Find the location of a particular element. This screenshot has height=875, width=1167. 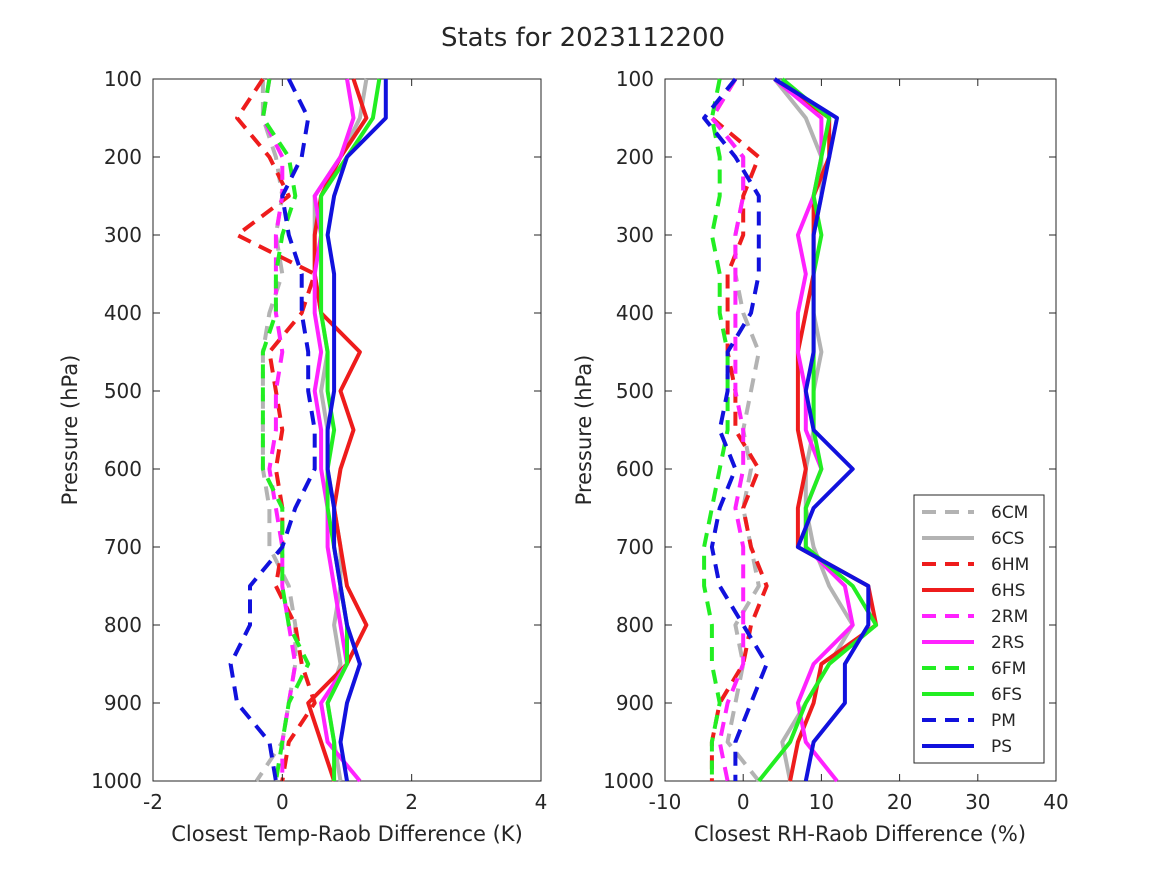

x-tick-label: -2 is located at coordinates (153, 802).